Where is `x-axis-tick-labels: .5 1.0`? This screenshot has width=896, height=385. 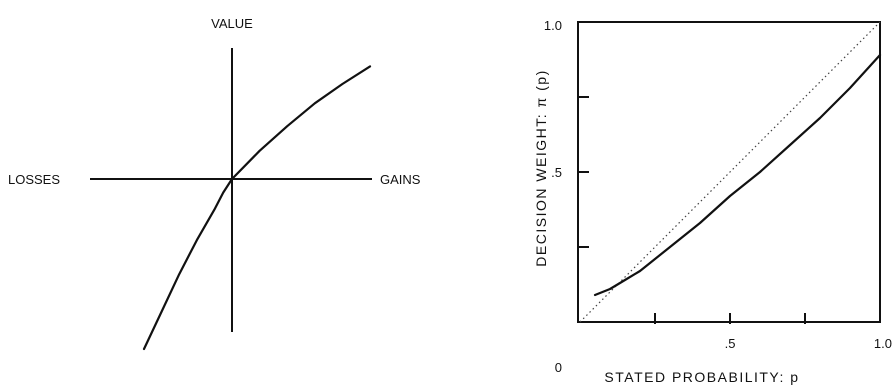 x-axis-tick-labels: .5 1.0 is located at coordinates (808, 343).